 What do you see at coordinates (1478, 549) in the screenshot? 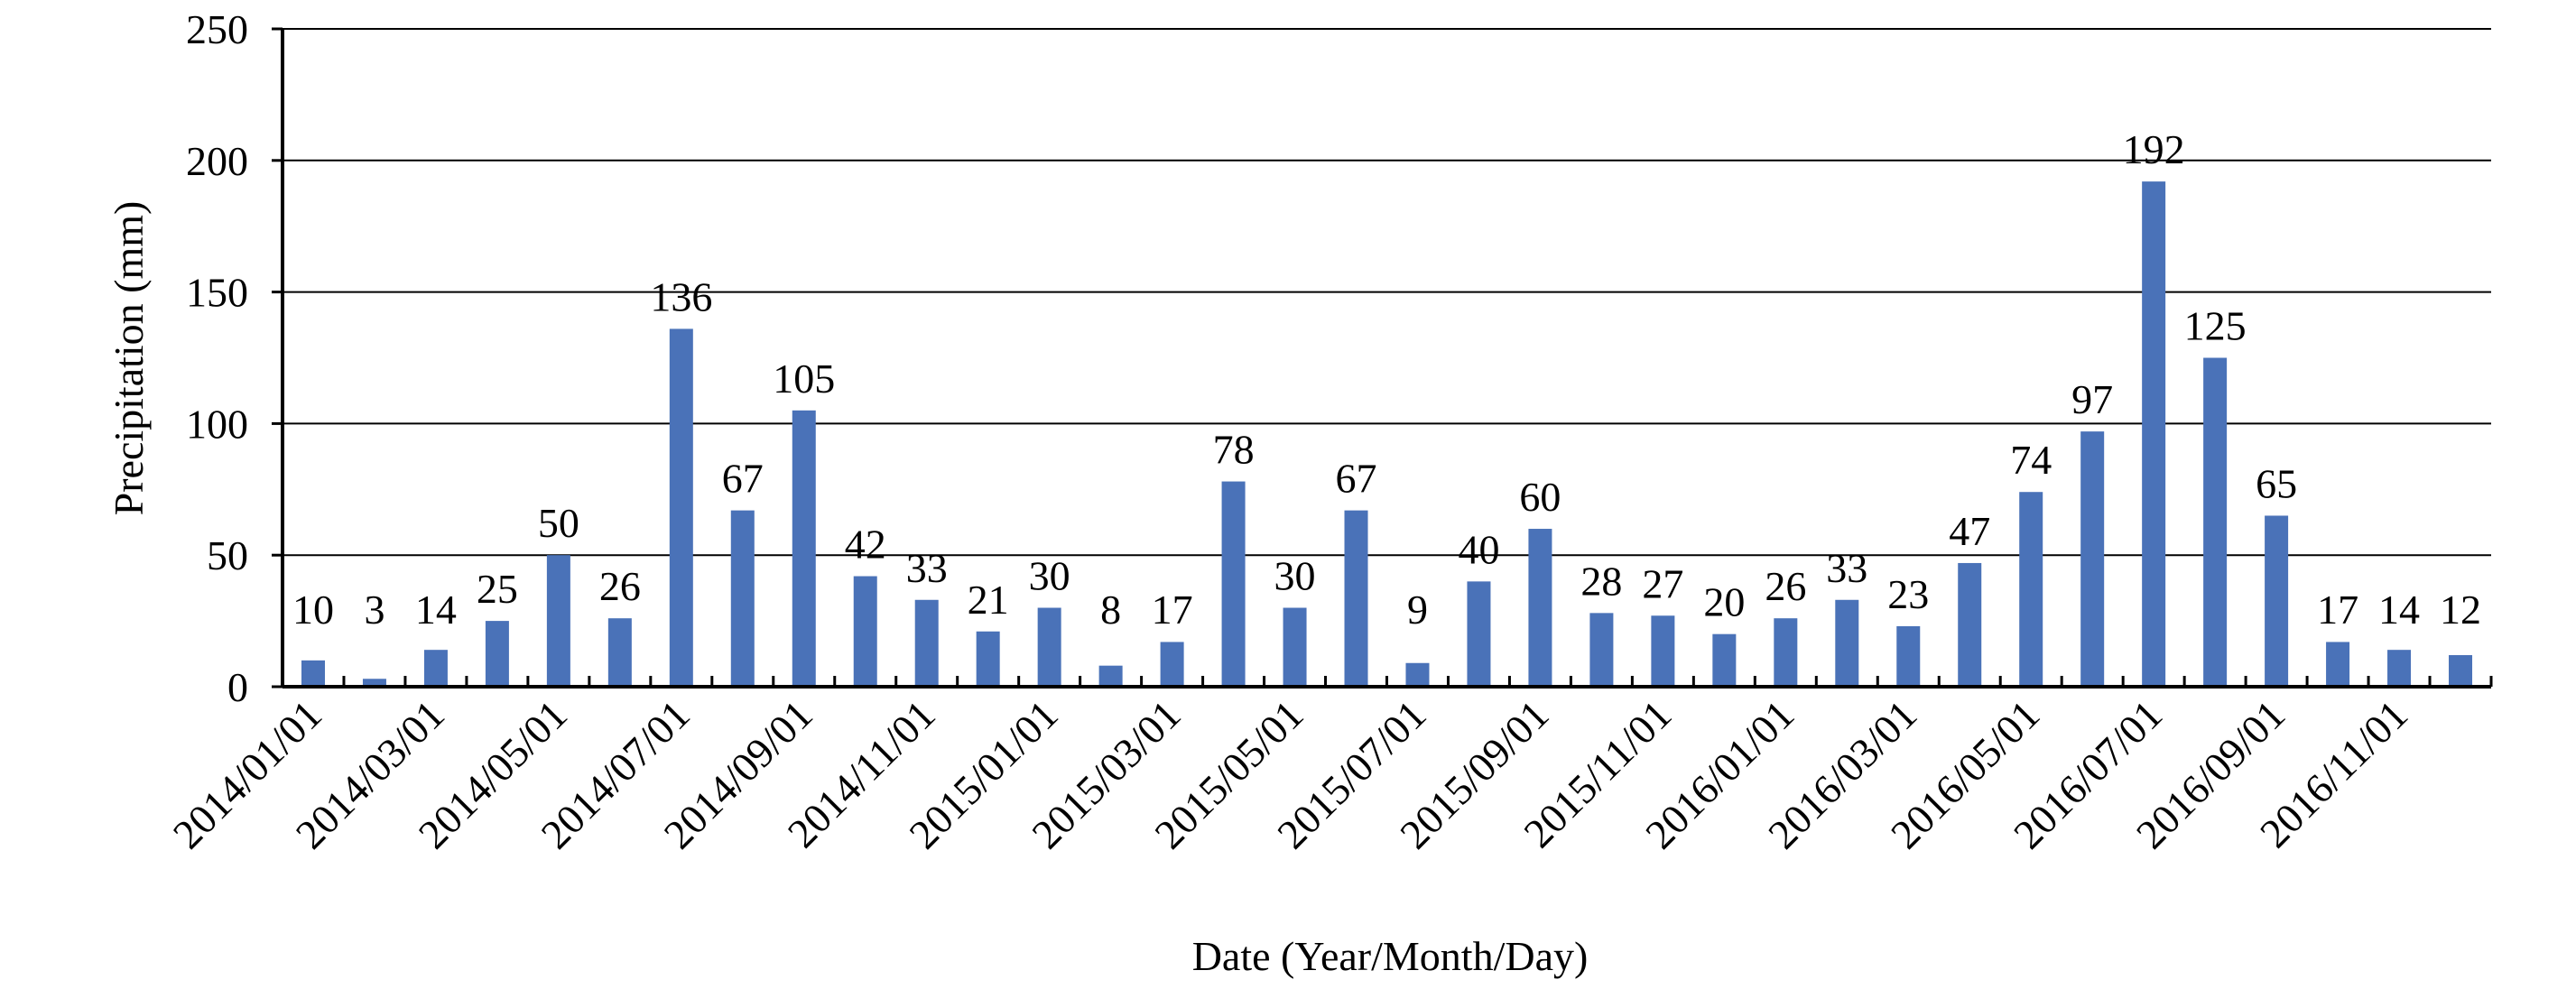
I see `data-label: 40` at bounding box center [1478, 549].